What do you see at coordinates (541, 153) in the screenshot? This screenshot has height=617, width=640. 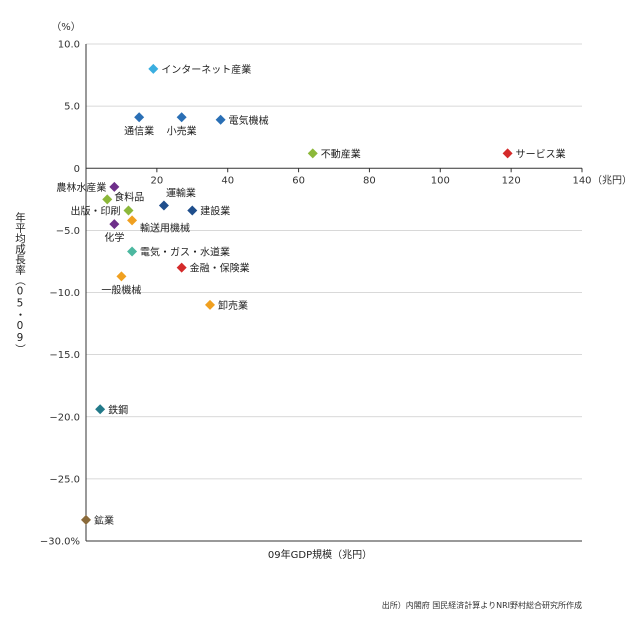 I see `point-label: サービス業` at bounding box center [541, 153].